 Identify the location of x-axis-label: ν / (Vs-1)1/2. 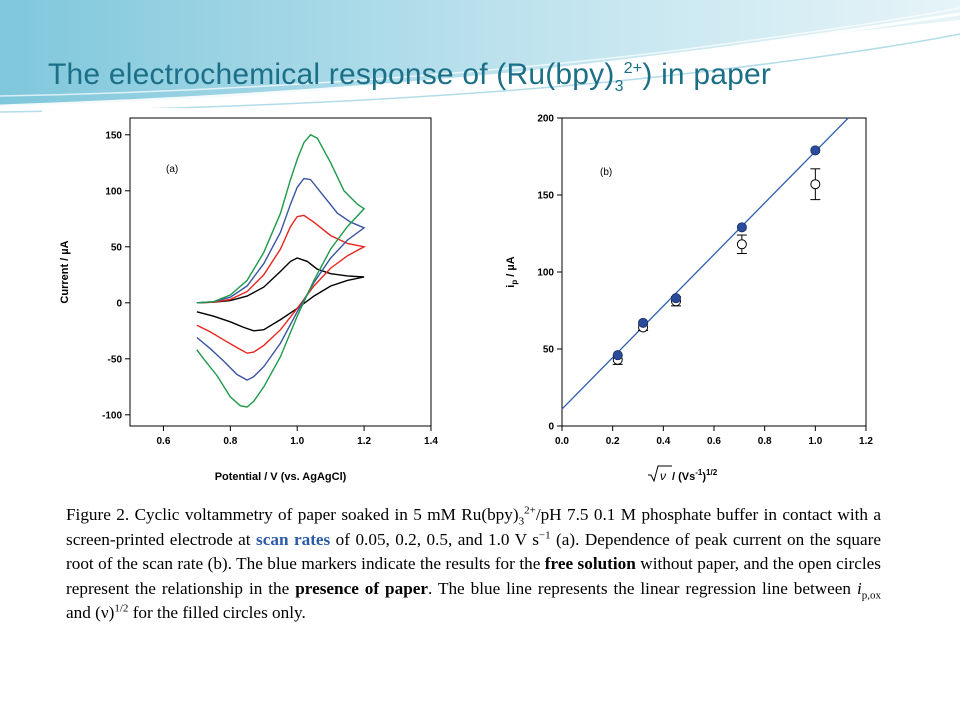
(683, 474).